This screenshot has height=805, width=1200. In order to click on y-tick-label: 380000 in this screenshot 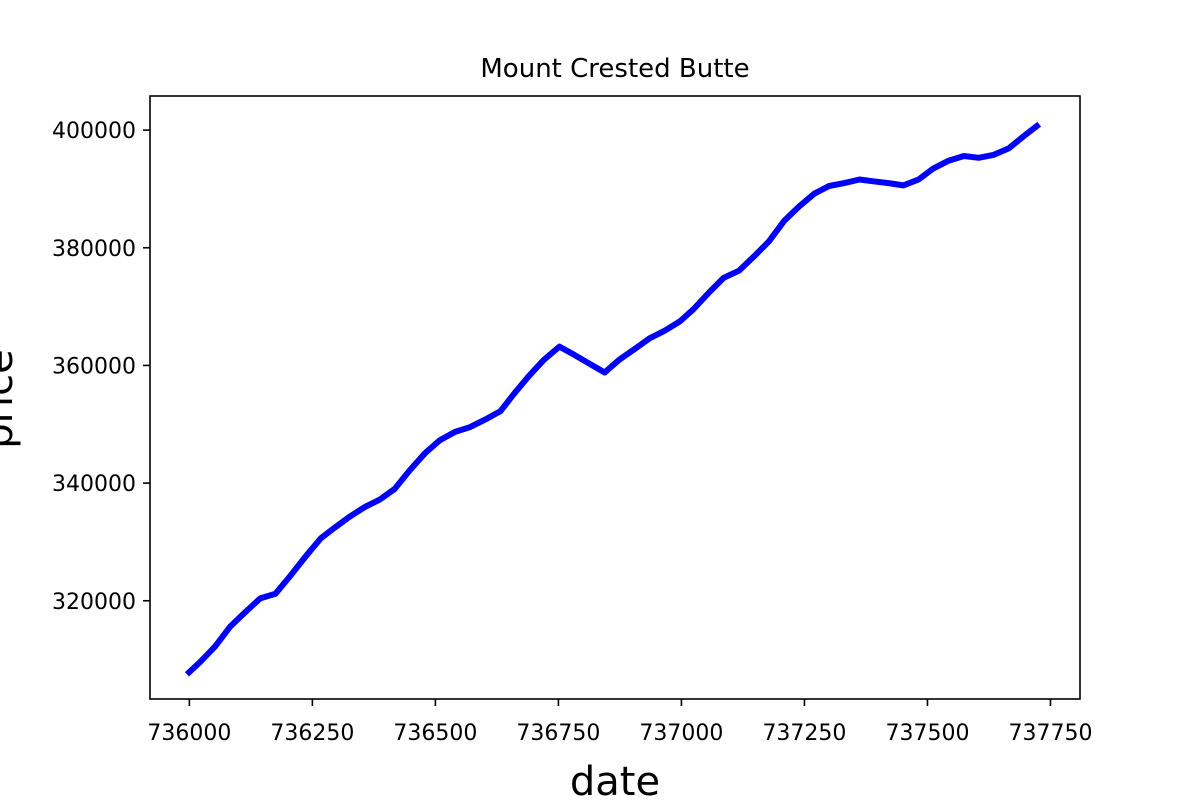, I will do `click(94, 249)`.